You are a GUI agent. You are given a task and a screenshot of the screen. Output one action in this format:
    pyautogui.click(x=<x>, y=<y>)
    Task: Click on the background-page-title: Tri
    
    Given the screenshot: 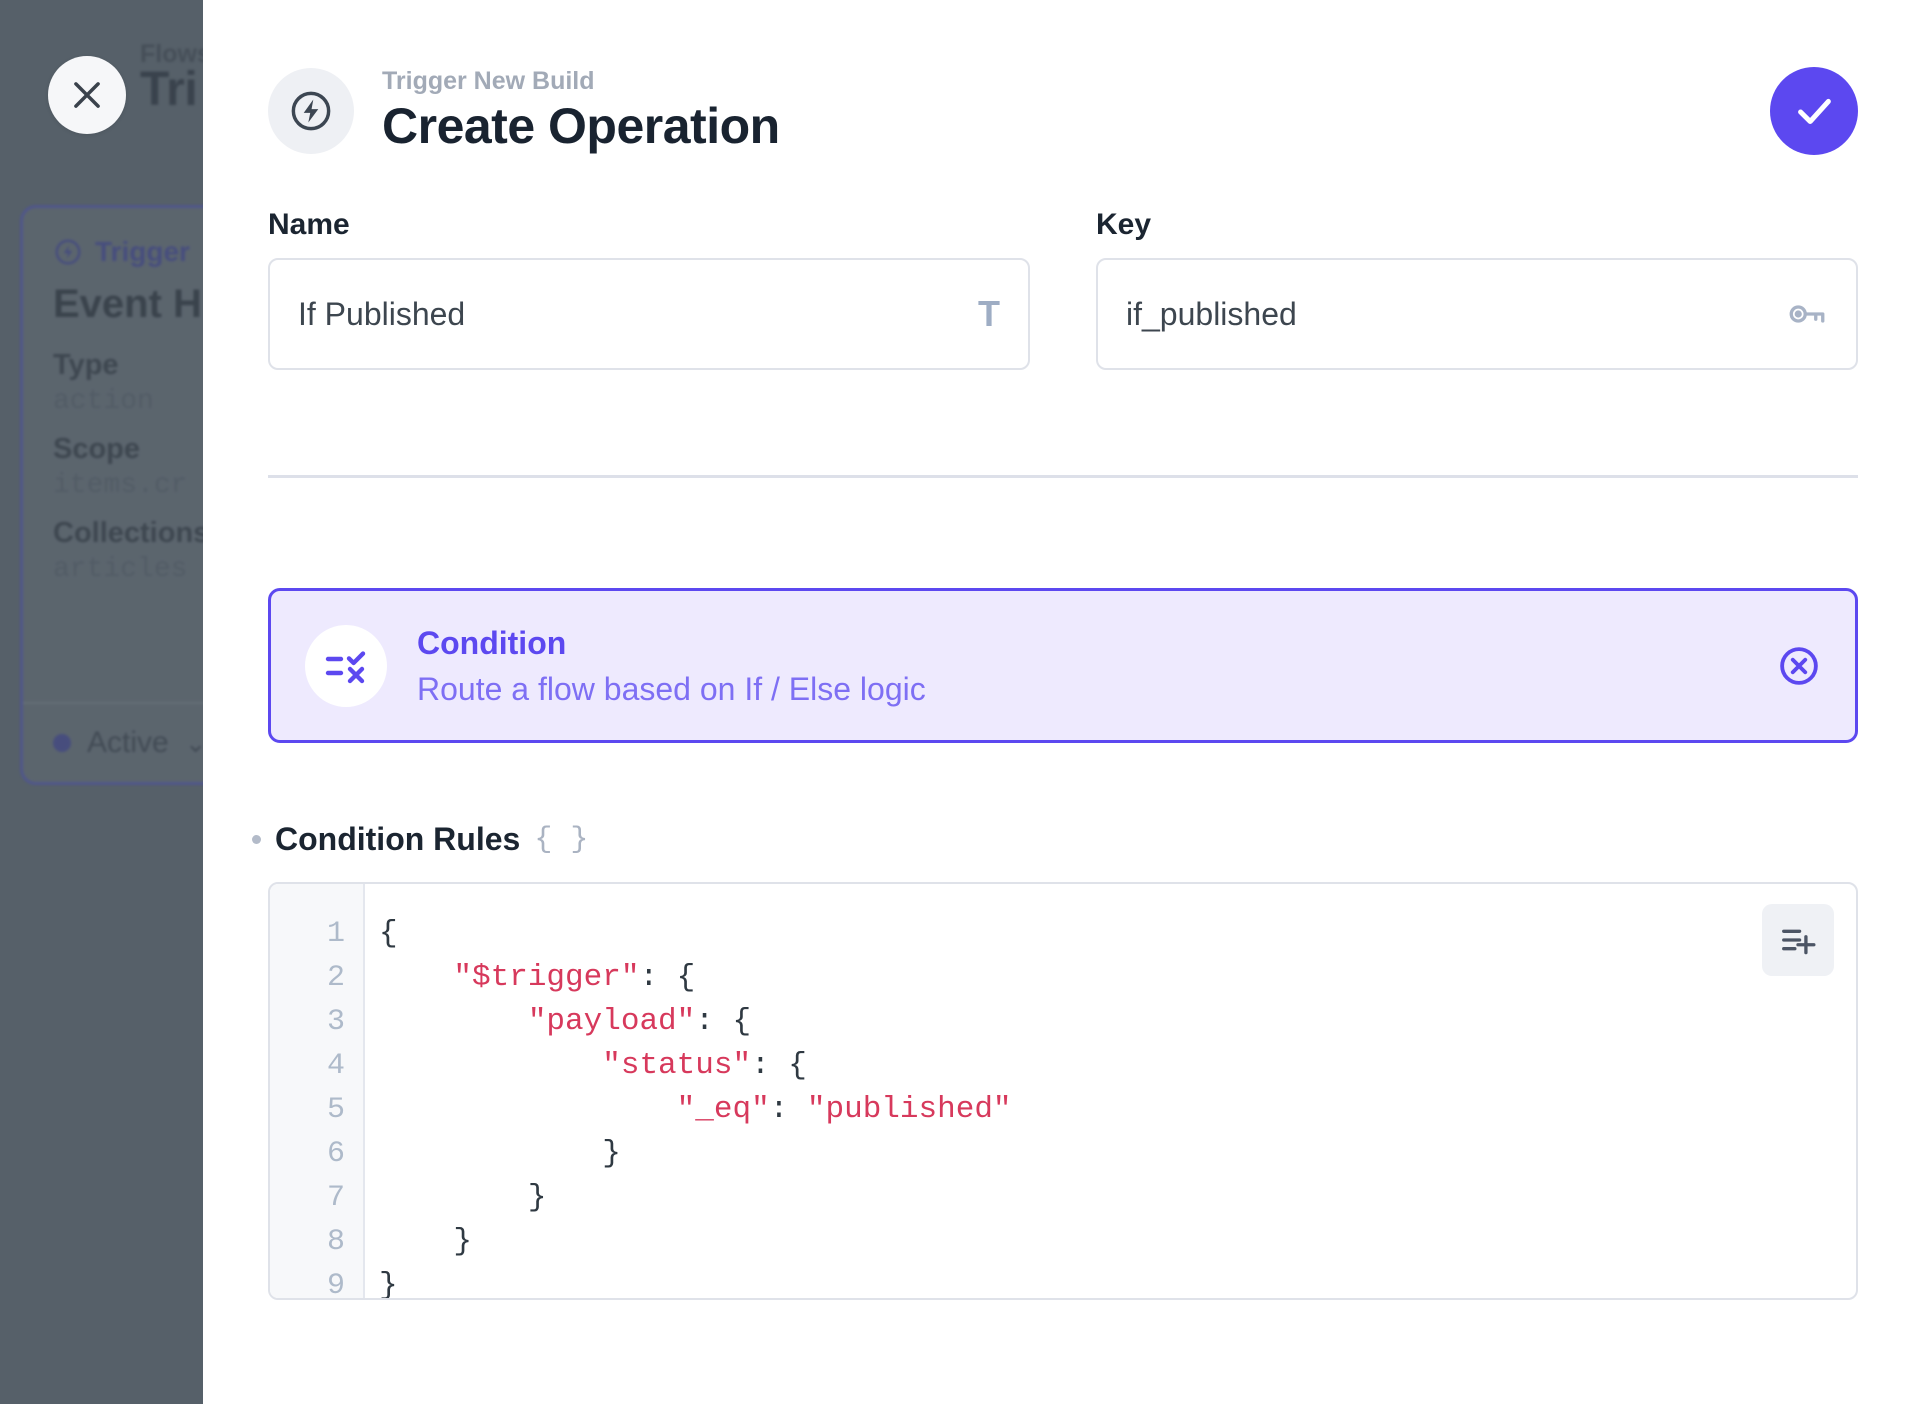 What is the action you would take?
    pyautogui.click(x=169, y=89)
    